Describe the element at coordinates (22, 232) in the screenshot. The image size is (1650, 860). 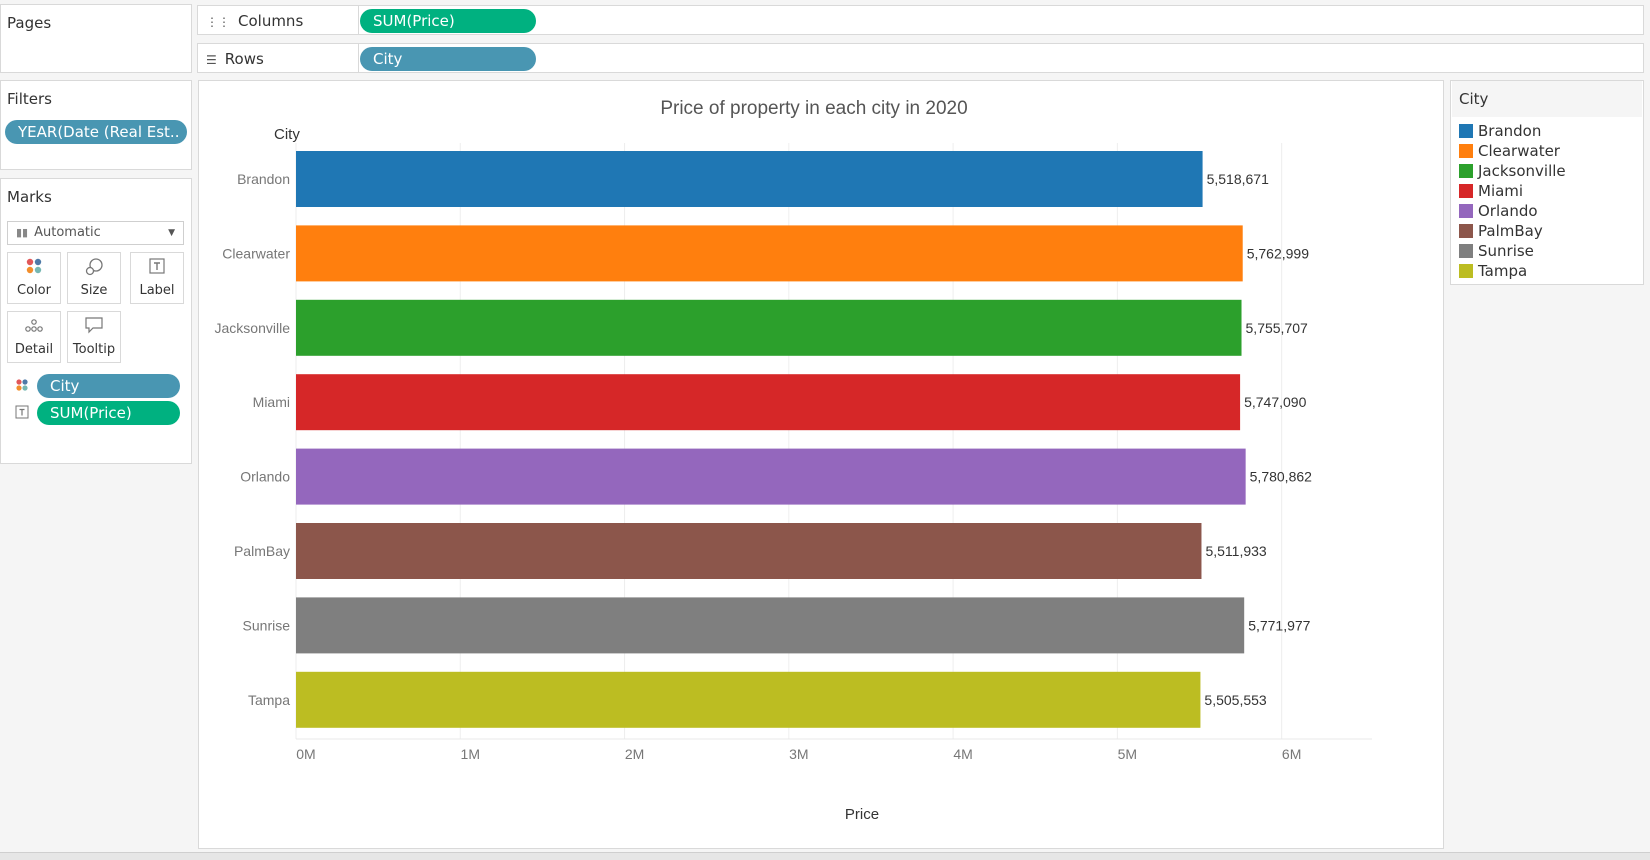
I see `bar-chart-icon: ▮▮` at that location.